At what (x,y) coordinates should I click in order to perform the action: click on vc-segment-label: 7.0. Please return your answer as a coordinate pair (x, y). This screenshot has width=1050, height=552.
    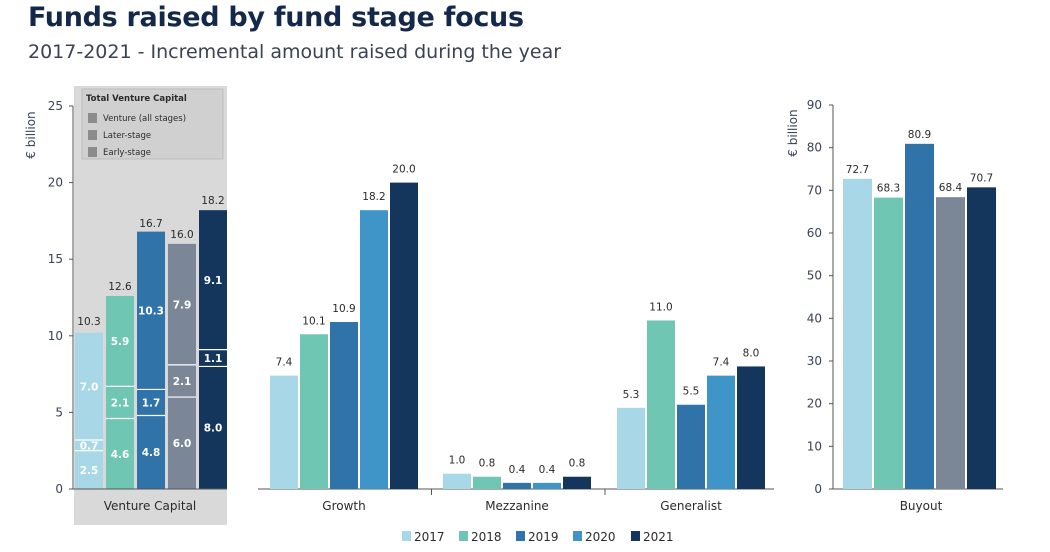
    Looking at the image, I should click on (89, 387).